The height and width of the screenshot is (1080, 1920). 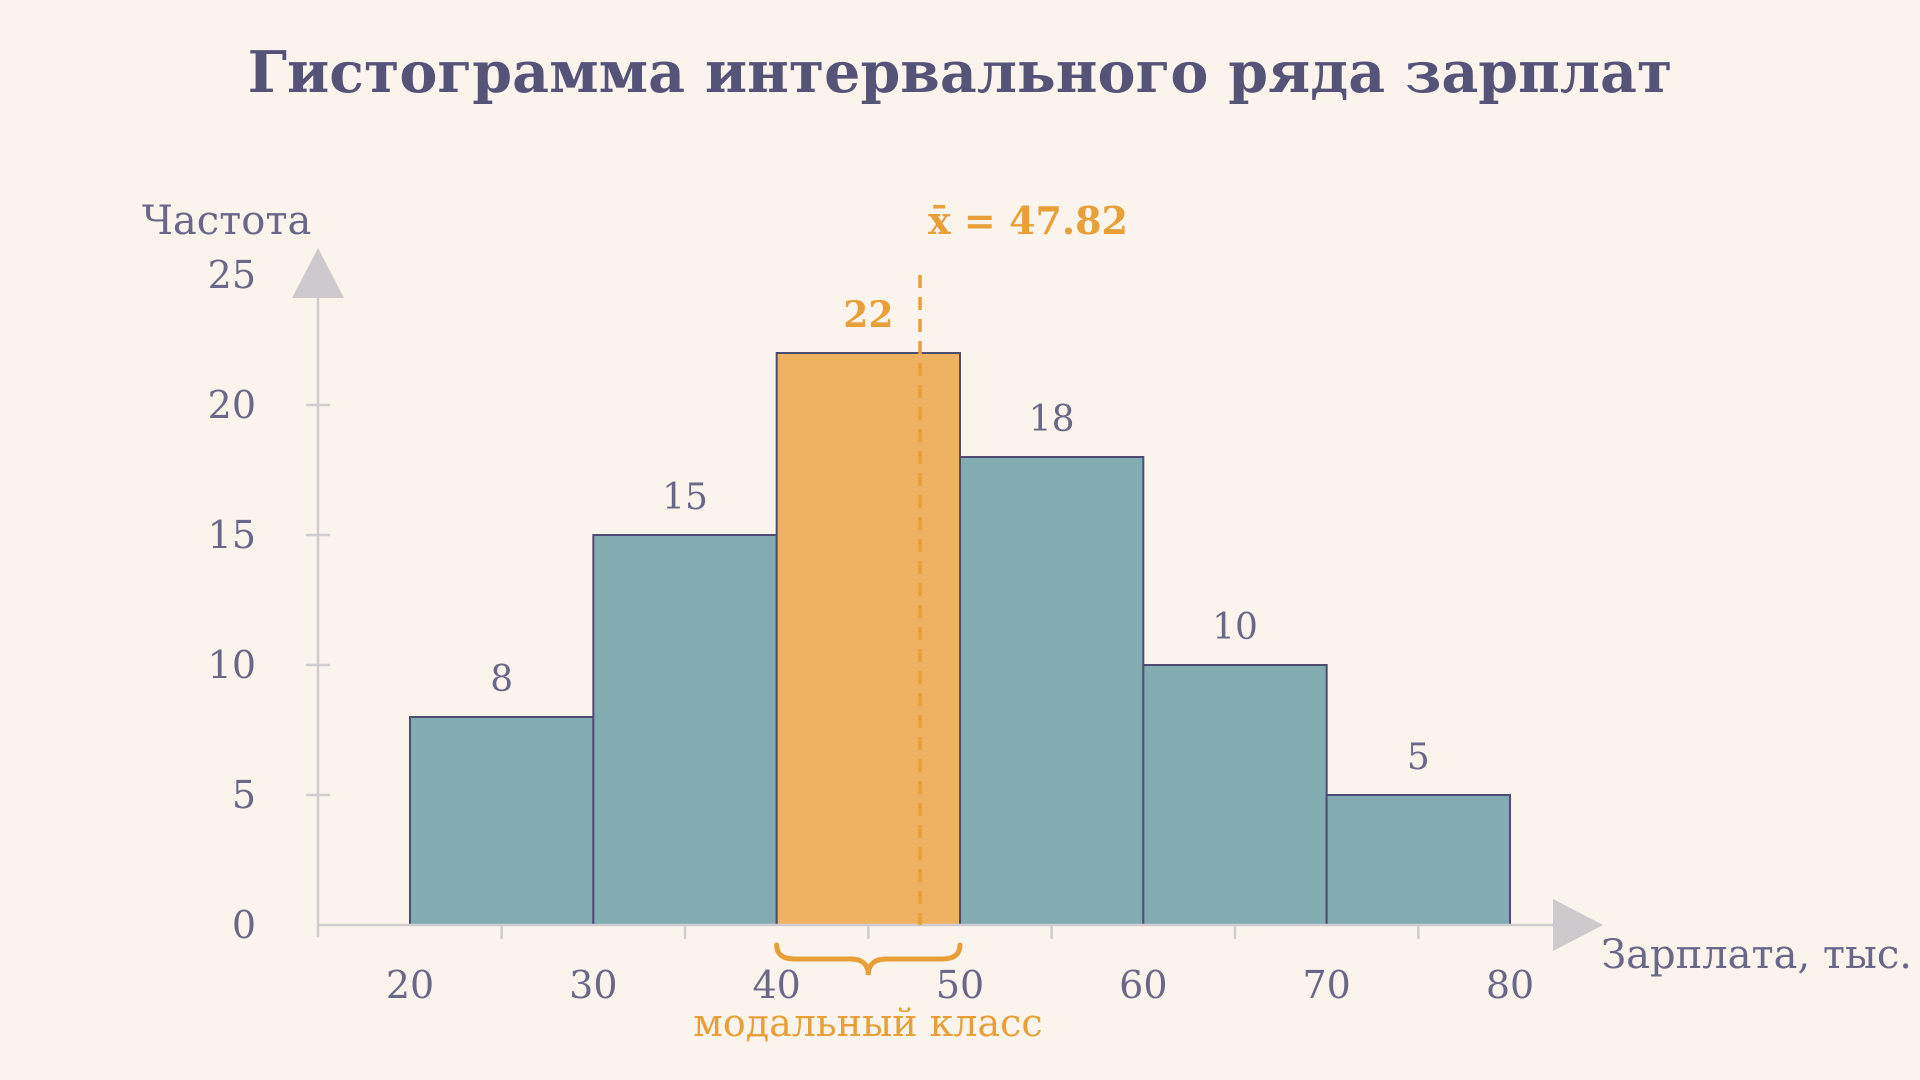 What do you see at coordinates (867, 1023) in the screenshot?
I see `modal-class-label: модальный класс` at bounding box center [867, 1023].